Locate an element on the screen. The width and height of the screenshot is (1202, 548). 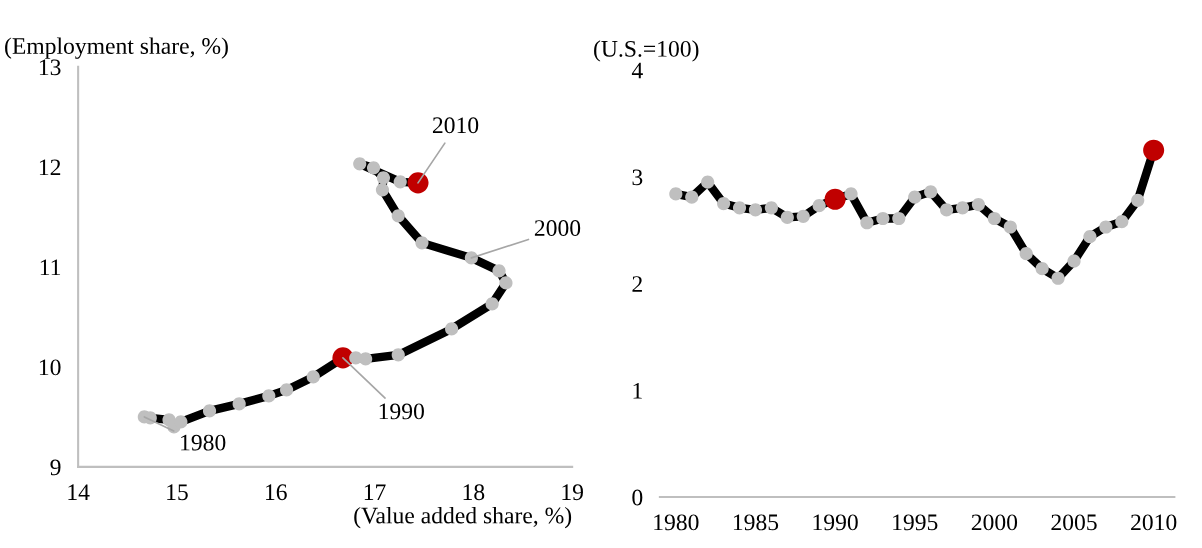
y-tick-label: 1 is located at coordinates (637, 390).